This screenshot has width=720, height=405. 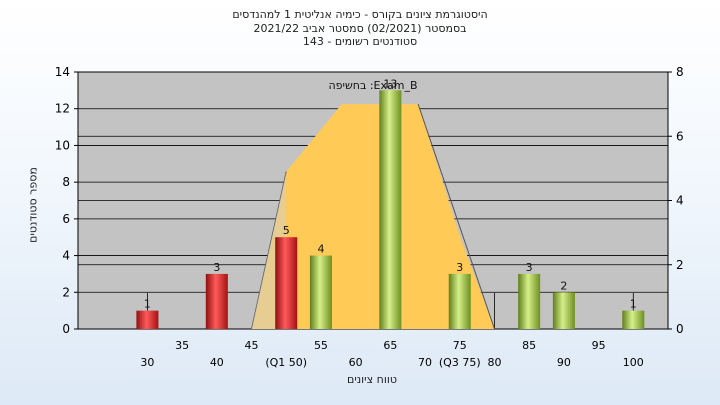 What do you see at coordinates (680, 201) in the screenshot?
I see `y2-tick-label: 4` at bounding box center [680, 201].